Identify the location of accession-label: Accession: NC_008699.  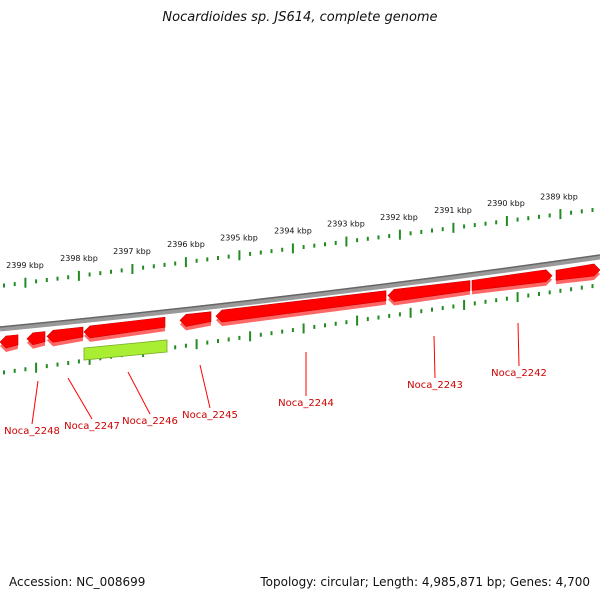
(77, 582).